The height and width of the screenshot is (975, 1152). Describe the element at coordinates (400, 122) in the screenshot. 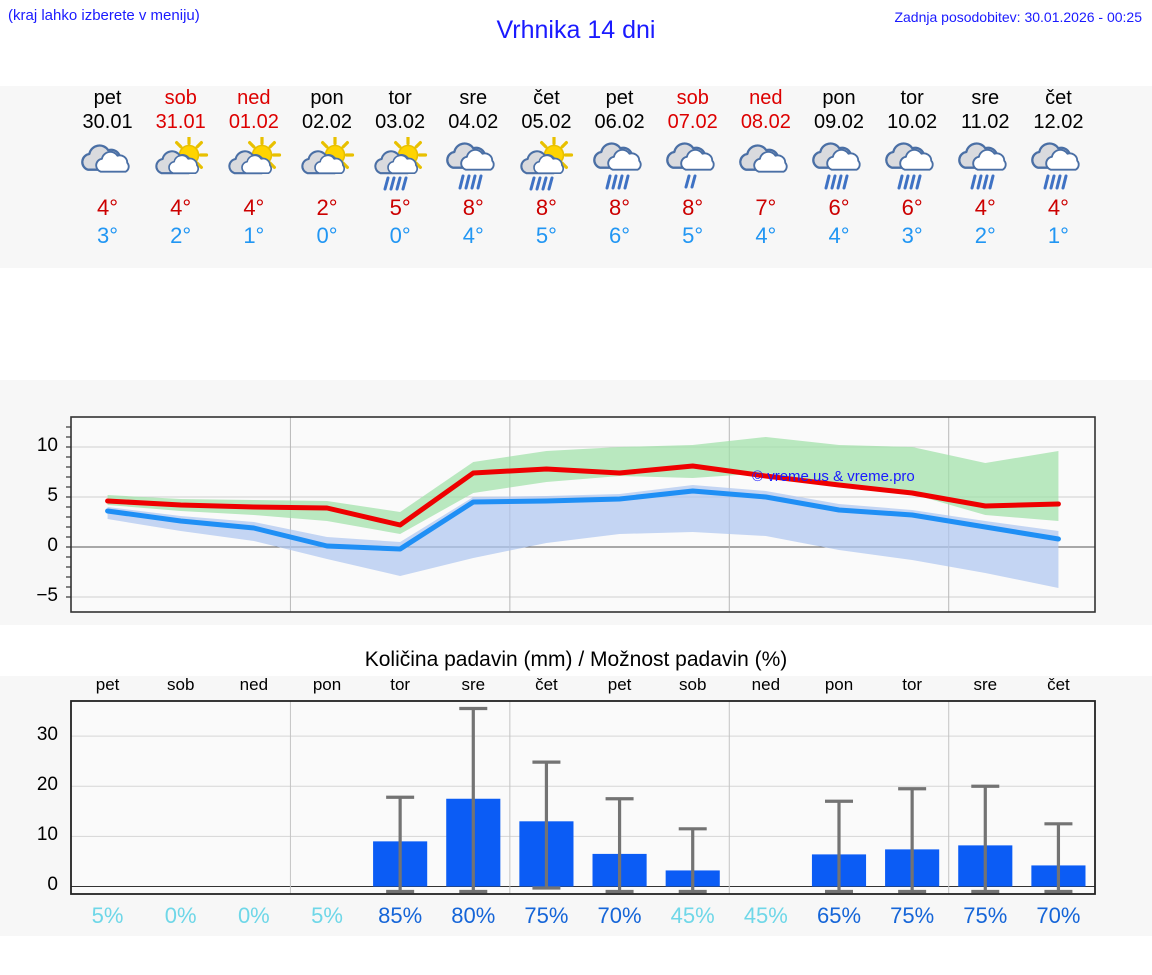

I see `day-date: 03.02` at that location.